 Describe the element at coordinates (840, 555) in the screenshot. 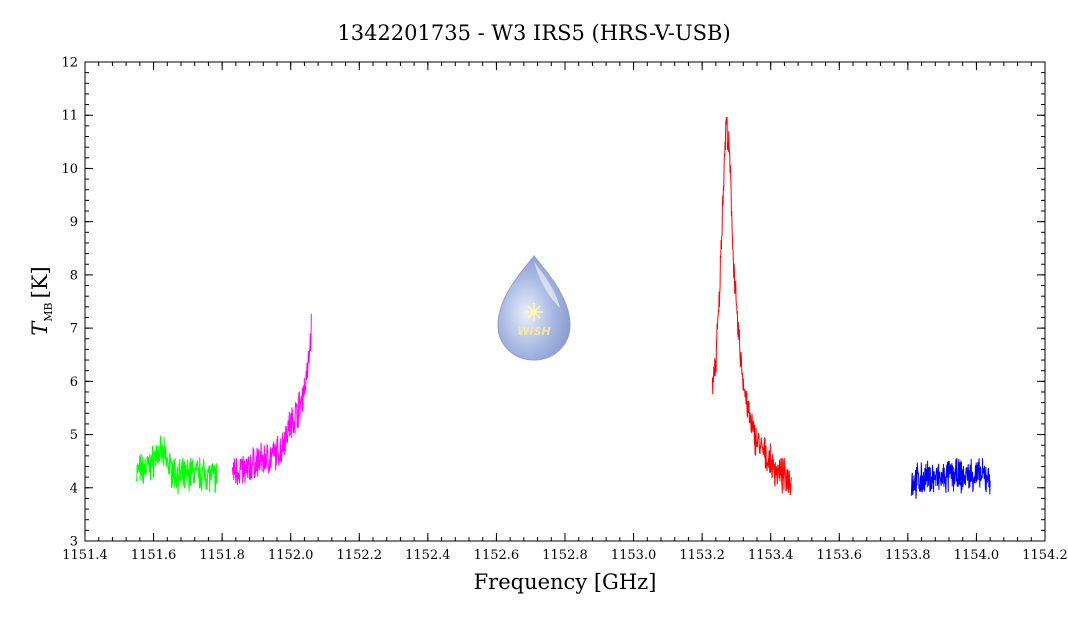

I see `x-tick-label: 1153.6` at that location.